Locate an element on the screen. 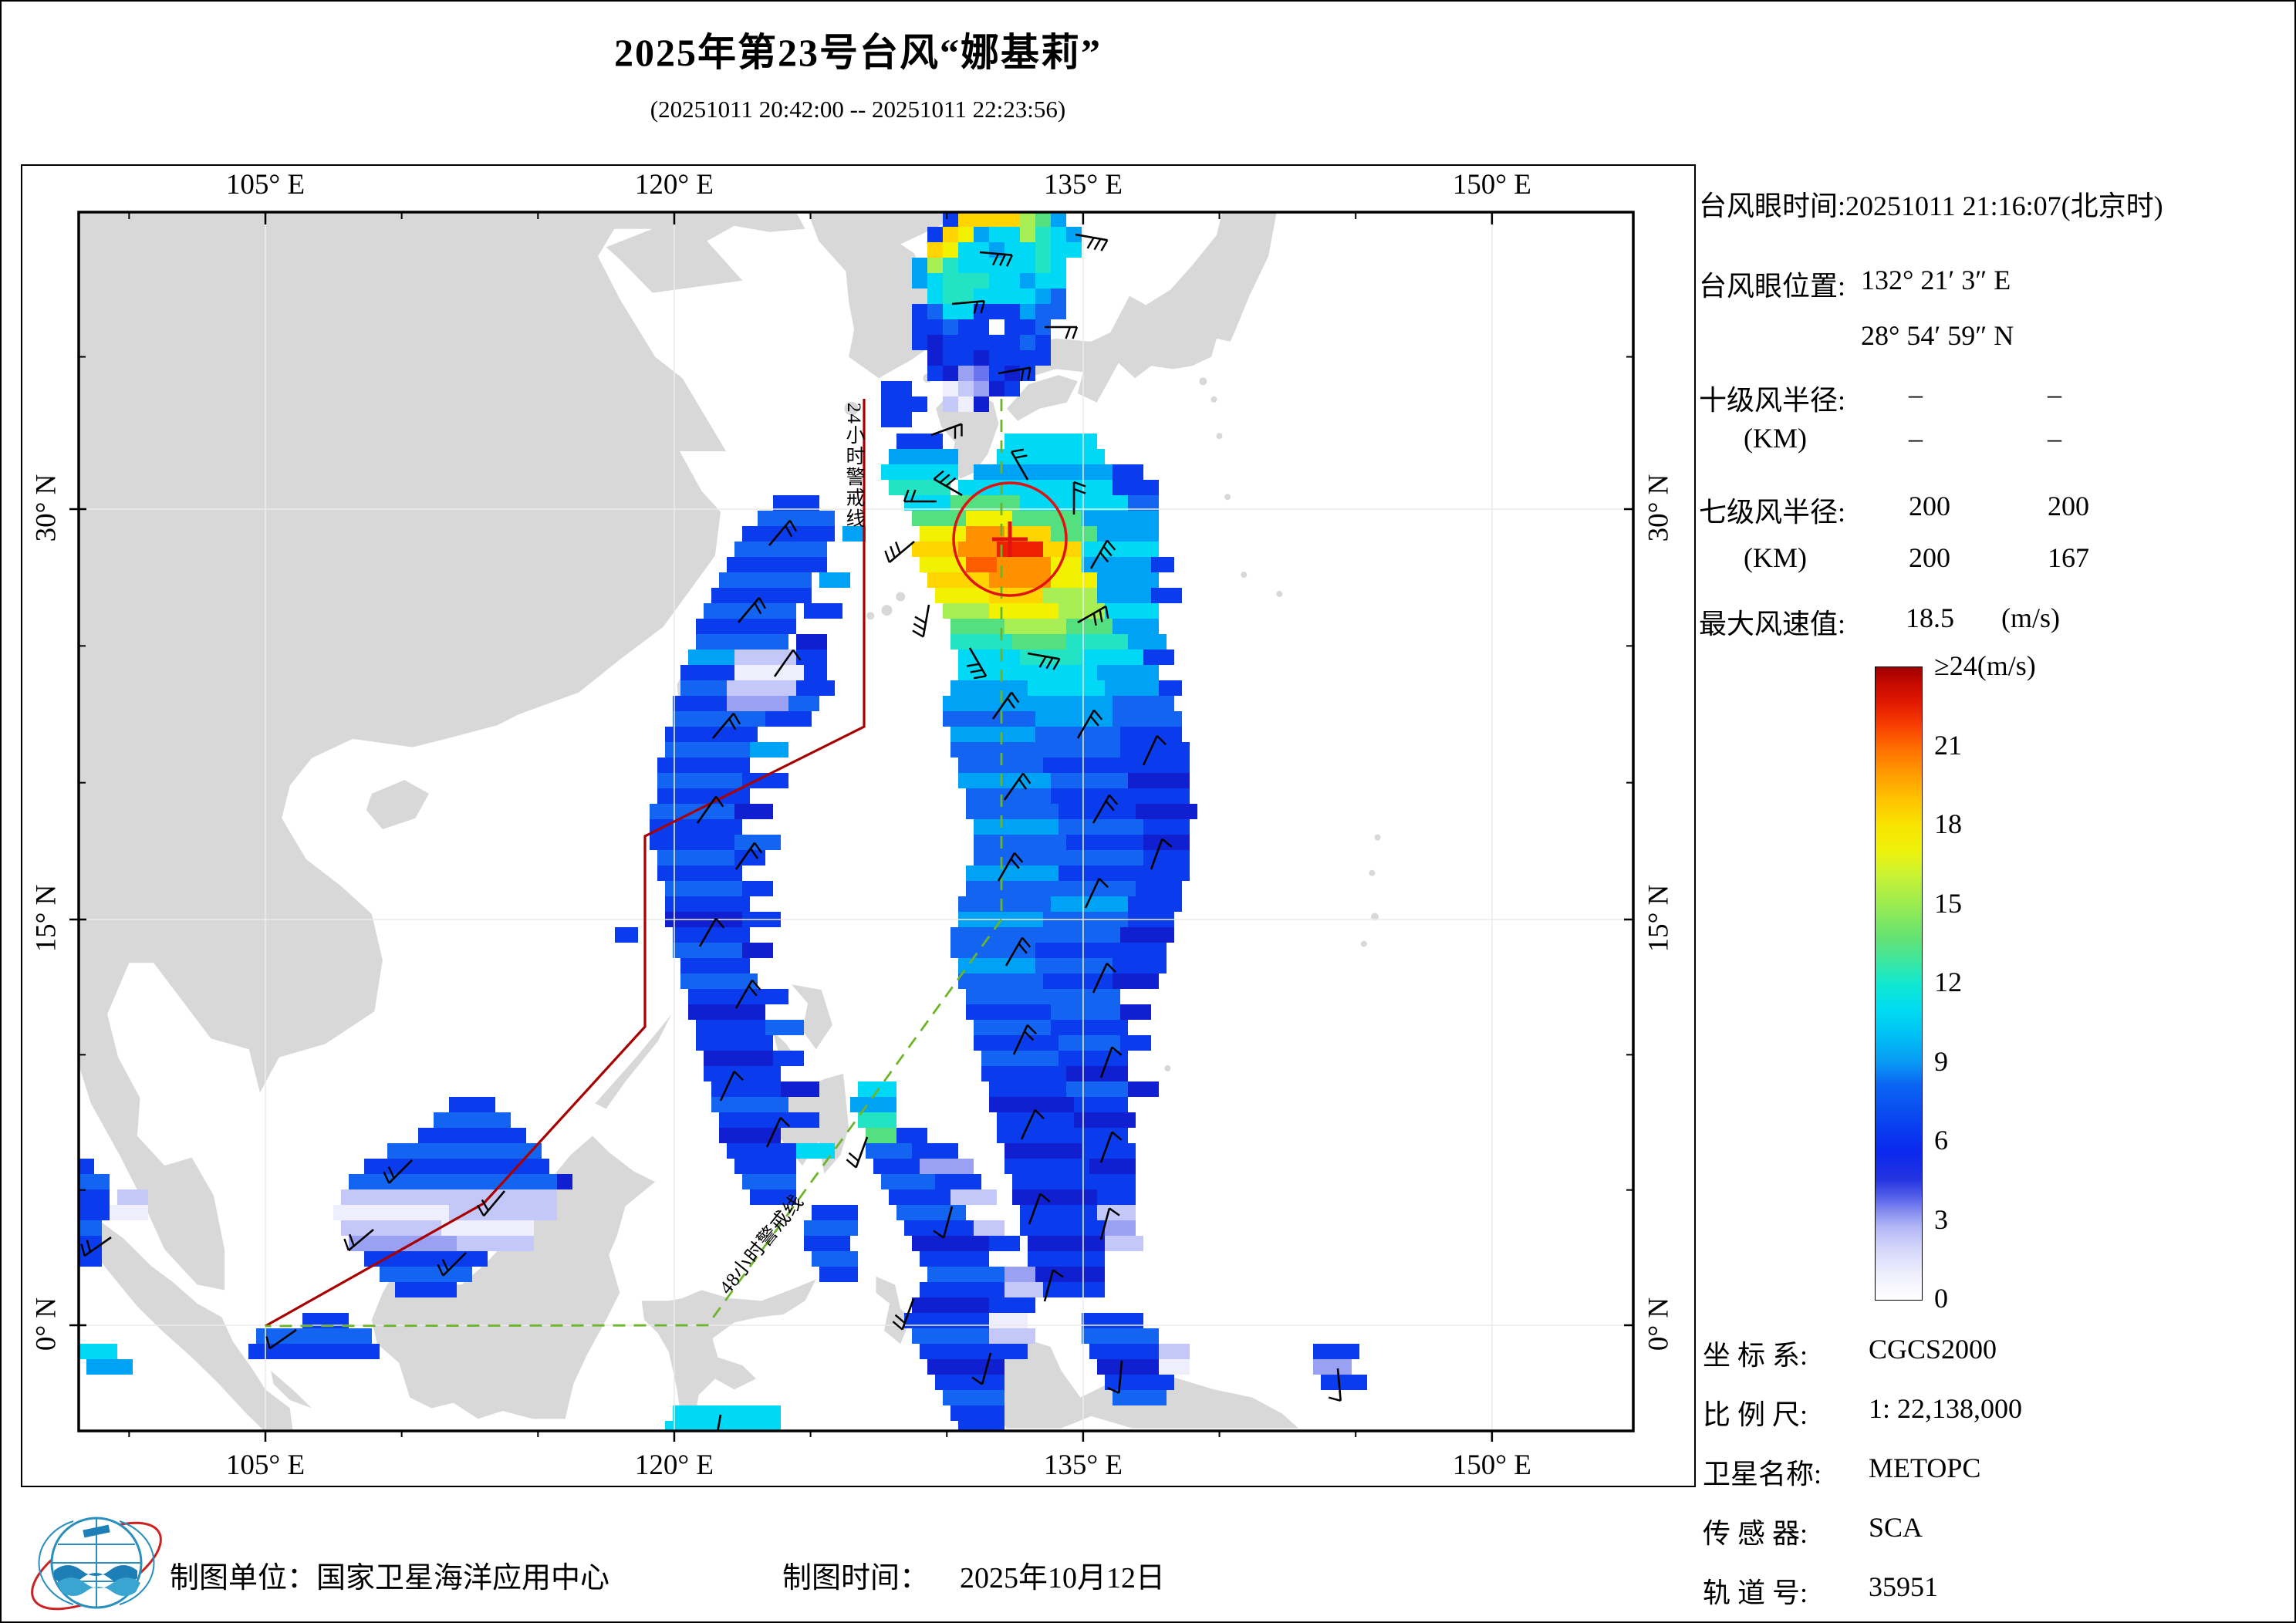 Image resolution: width=2296 pixels, height=1623 pixels. radius10-line: 十级风半径: – – is located at coordinates (1880, 398).